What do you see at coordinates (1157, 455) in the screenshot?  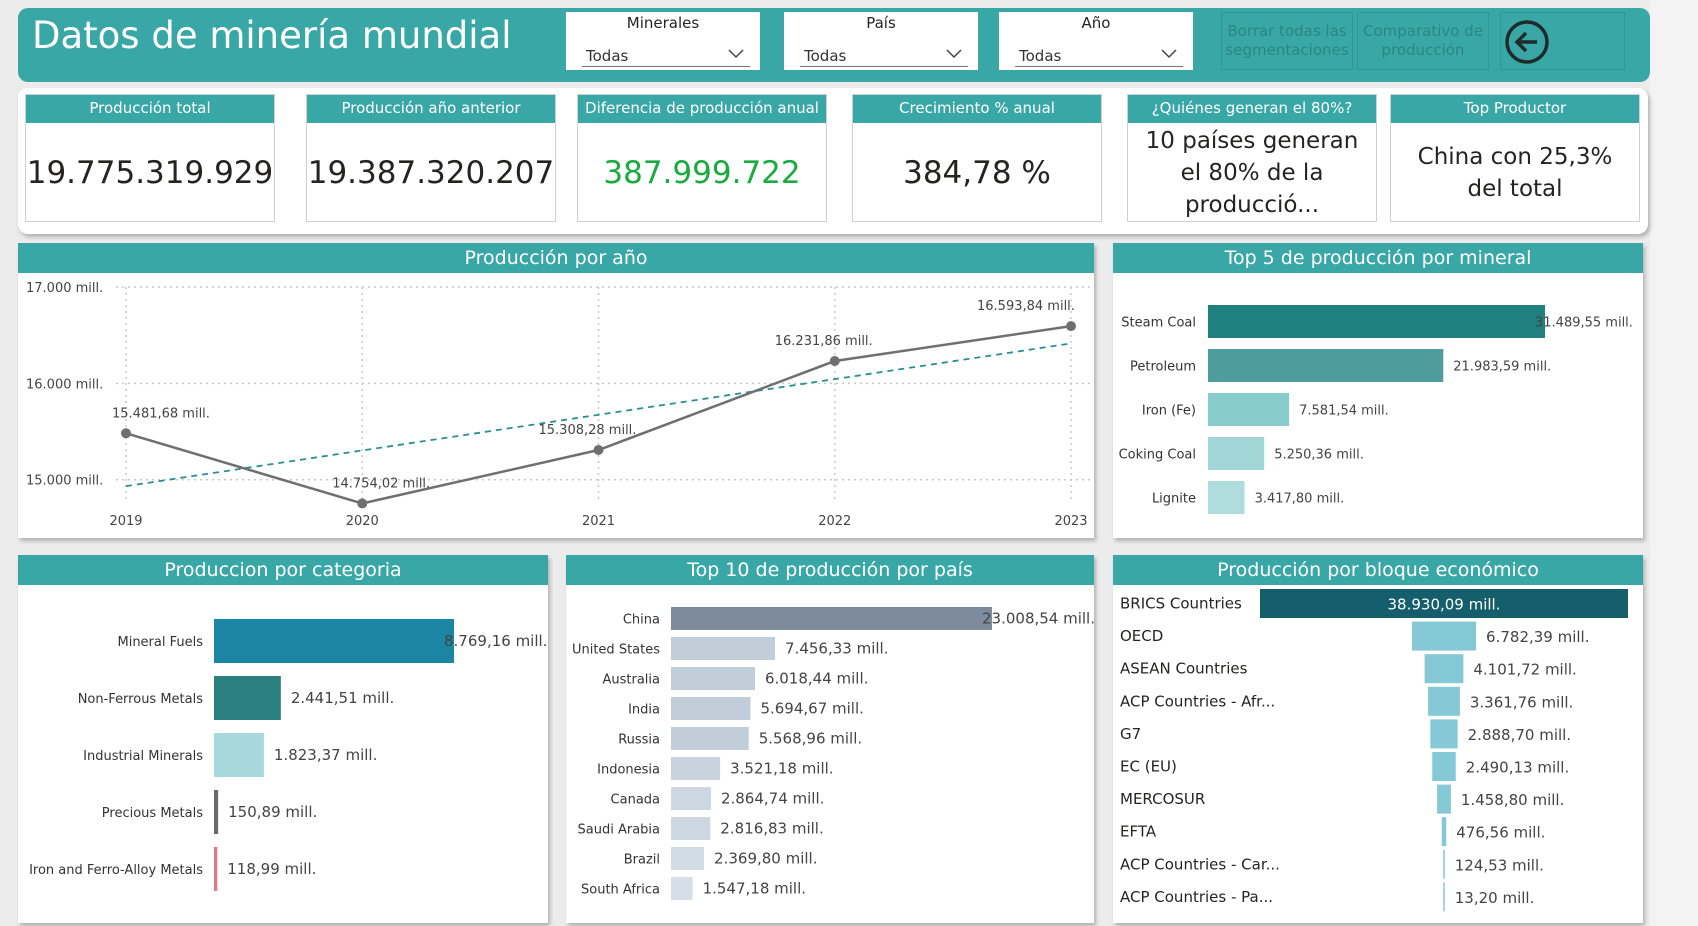 I see `category-label: Coking Coal` at bounding box center [1157, 455].